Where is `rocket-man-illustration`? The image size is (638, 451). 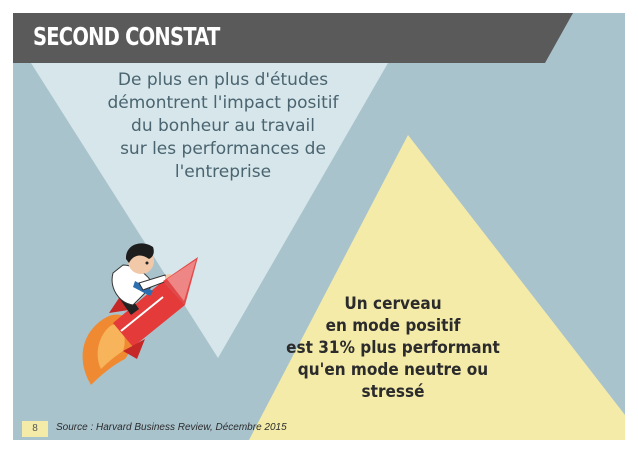 rocket-man-illustration is located at coordinates (140, 314).